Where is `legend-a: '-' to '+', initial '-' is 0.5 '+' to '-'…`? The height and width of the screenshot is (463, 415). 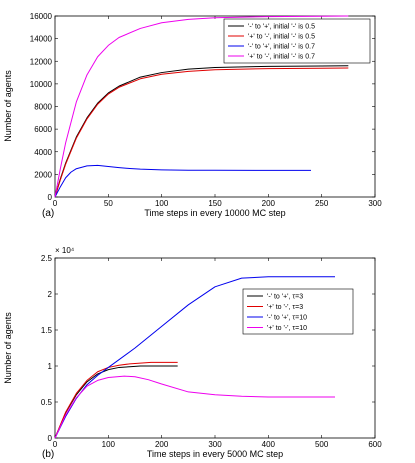
legend-a: '-' to '+', initial '-' is 0.5 '+' to '-'… is located at coordinates (297, 41).